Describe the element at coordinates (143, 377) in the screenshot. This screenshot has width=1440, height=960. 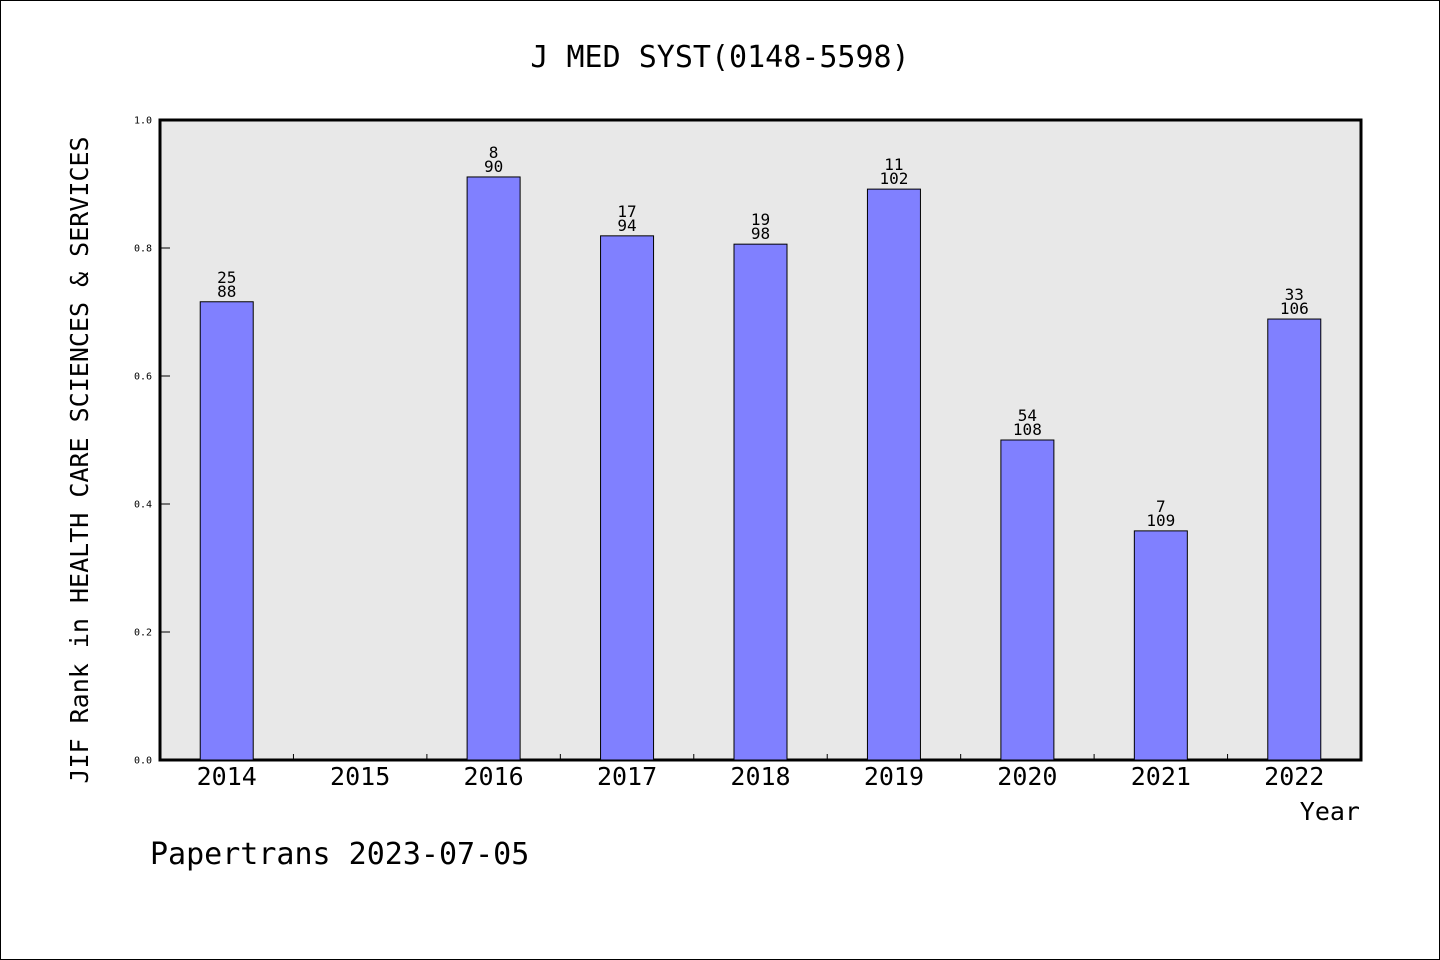
I see `y-tick-label: 0.6` at that location.